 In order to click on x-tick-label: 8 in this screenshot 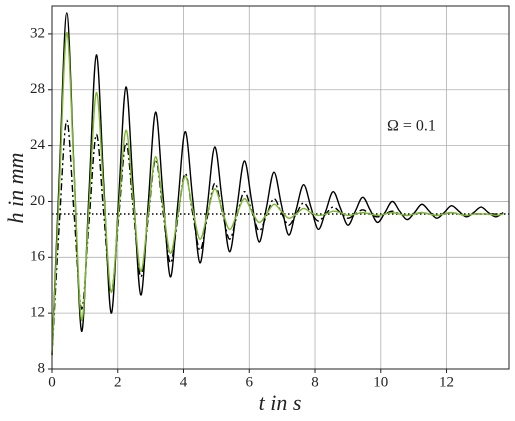, I will do `click(315, 382)`.